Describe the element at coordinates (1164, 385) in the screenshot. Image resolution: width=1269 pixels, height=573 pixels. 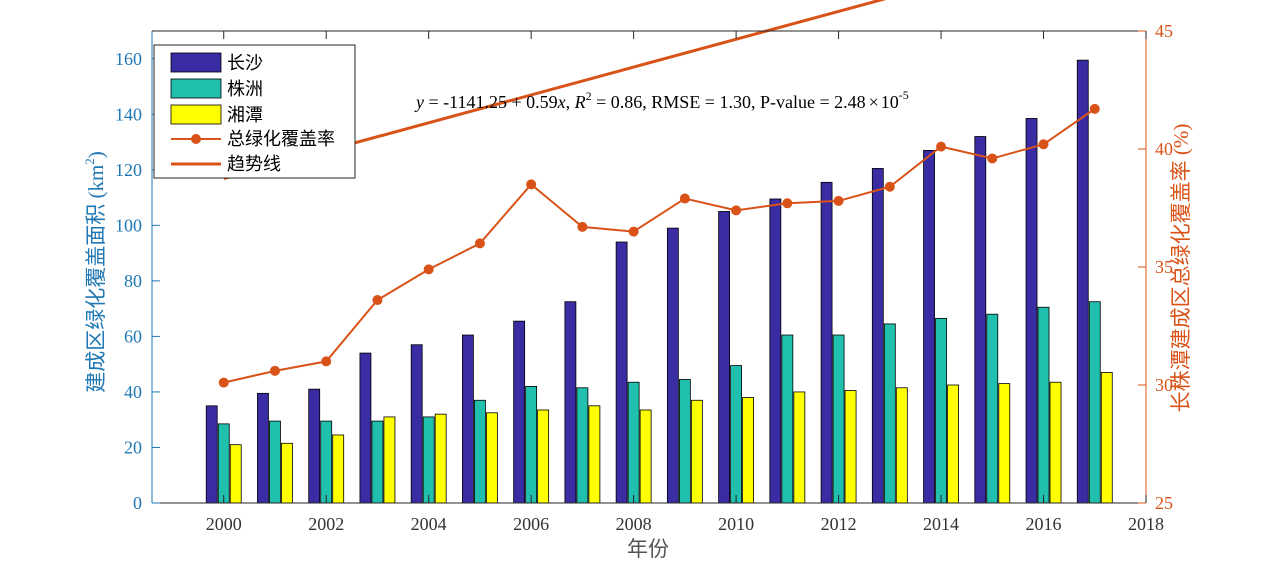
I see `y-right-tick-label: 30` at that location.